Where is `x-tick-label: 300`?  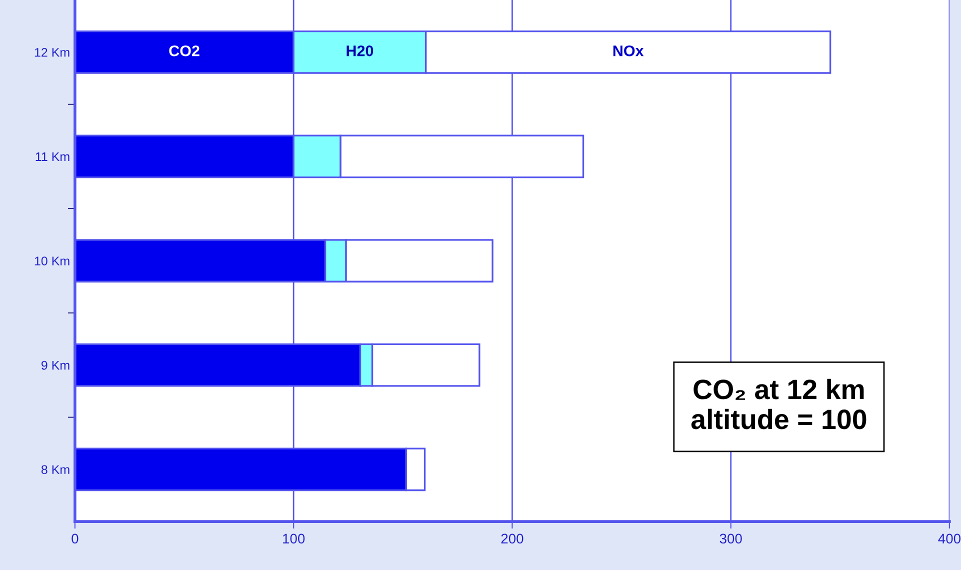
x-tick-label: 300 is located at coordinates (731, 539).